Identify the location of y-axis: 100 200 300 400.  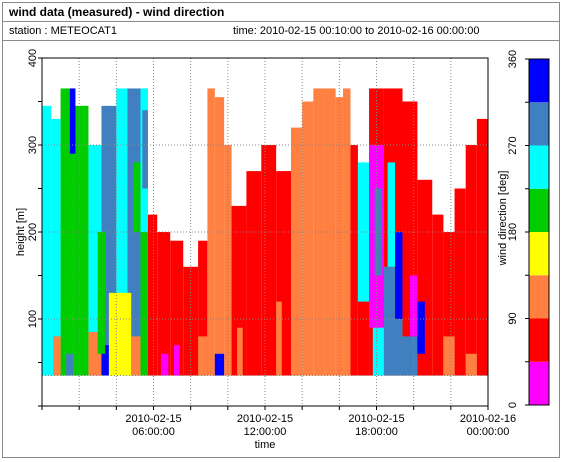
(34, 228).